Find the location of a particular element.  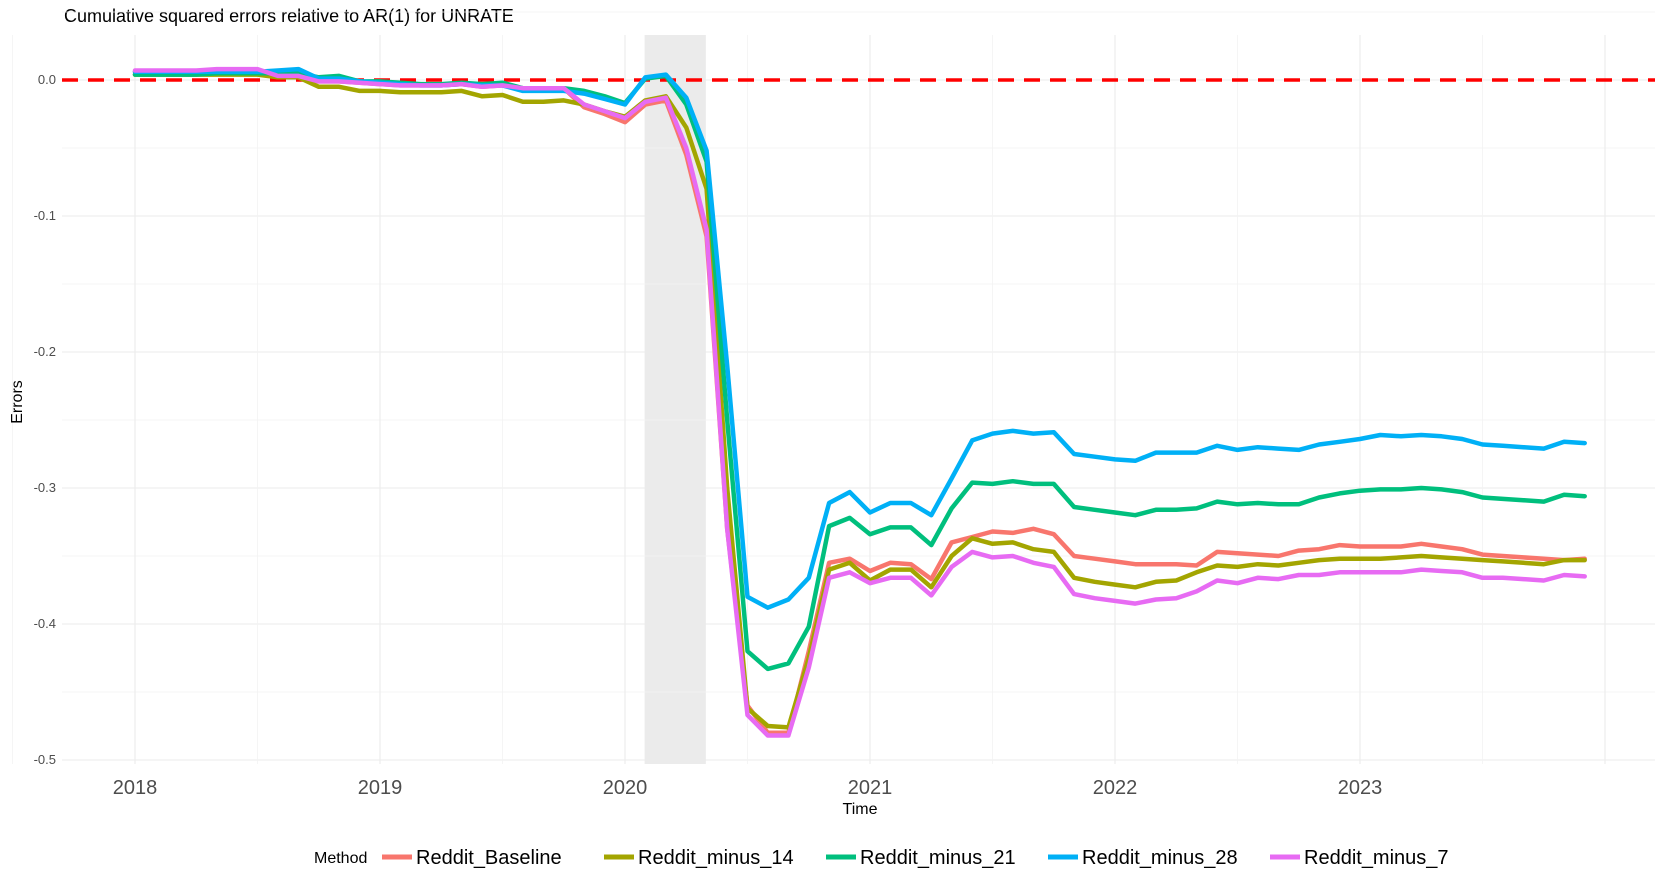

legend-label-reddit-baseline: Reddit_Baseline is located at coordinates (489, 858).